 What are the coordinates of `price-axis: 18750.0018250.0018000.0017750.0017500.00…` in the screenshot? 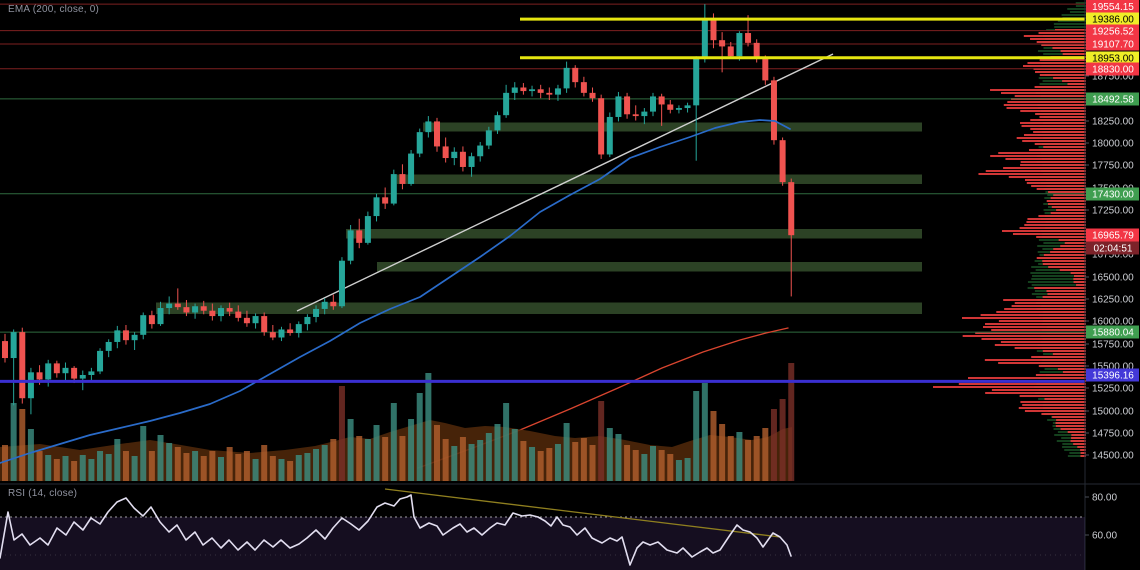 It's located at (1109, 307).